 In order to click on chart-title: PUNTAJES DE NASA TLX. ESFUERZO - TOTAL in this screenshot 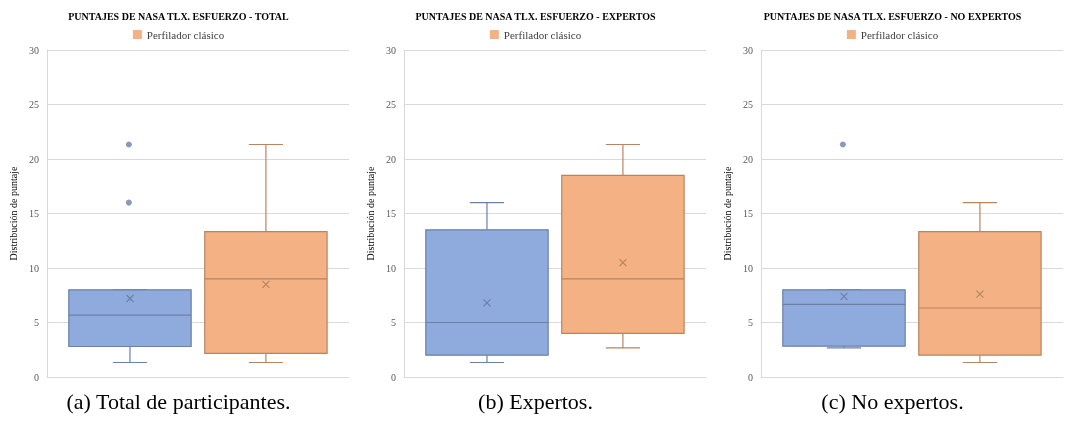, I will do `click(179, 16)`.